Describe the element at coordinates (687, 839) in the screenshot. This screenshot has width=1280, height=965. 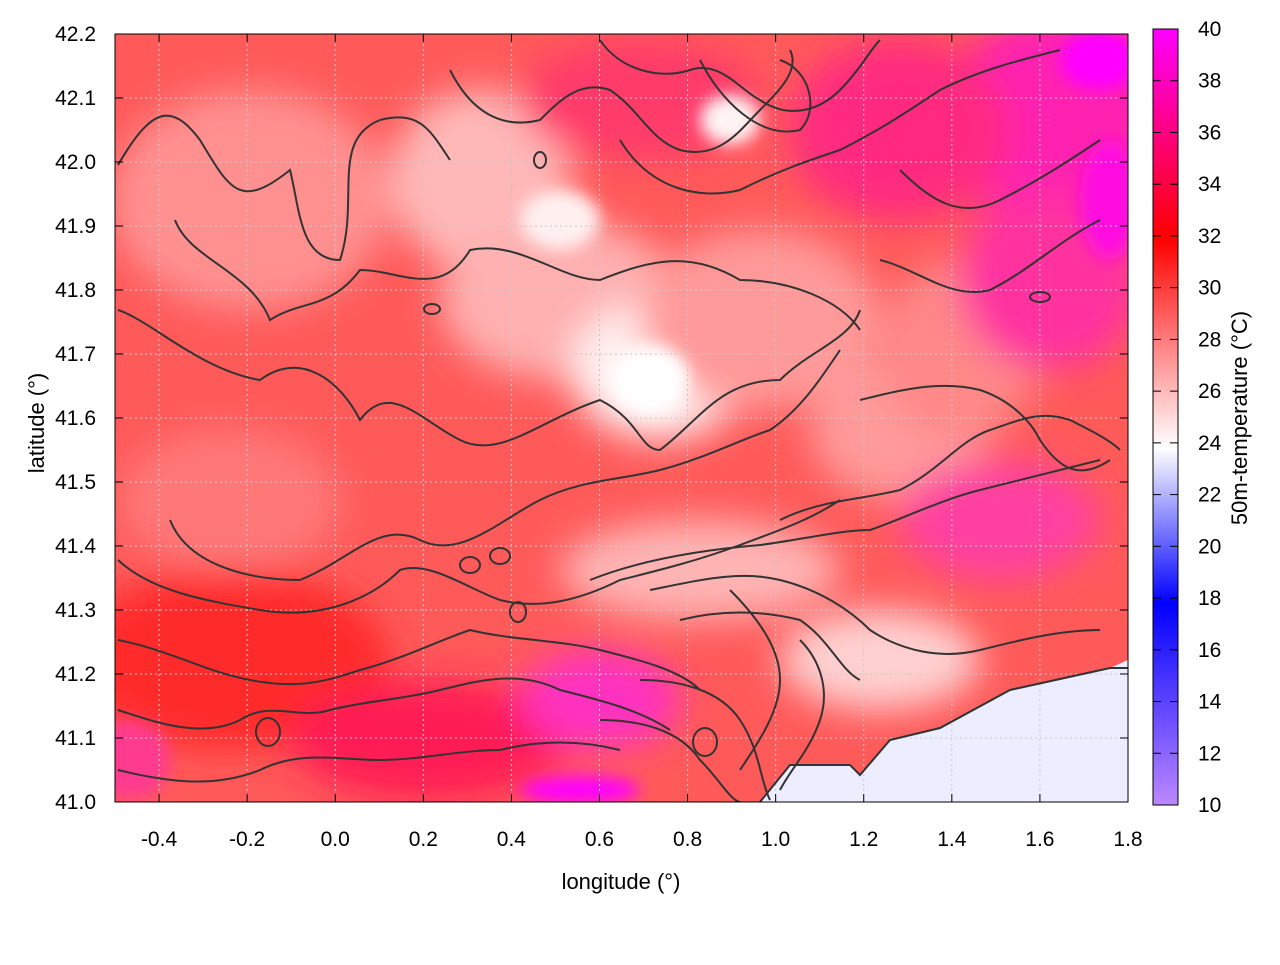
I see `x-tick-label: 0.8` at that location.